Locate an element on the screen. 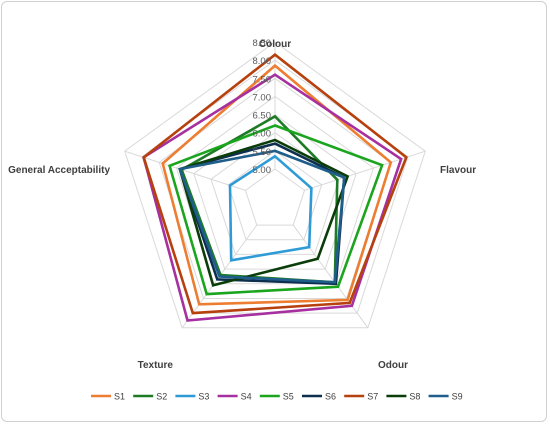  legend: S1 S2 S3 S4 S5 S6 S7 S8 S9 is located at coordinates (277, 397).